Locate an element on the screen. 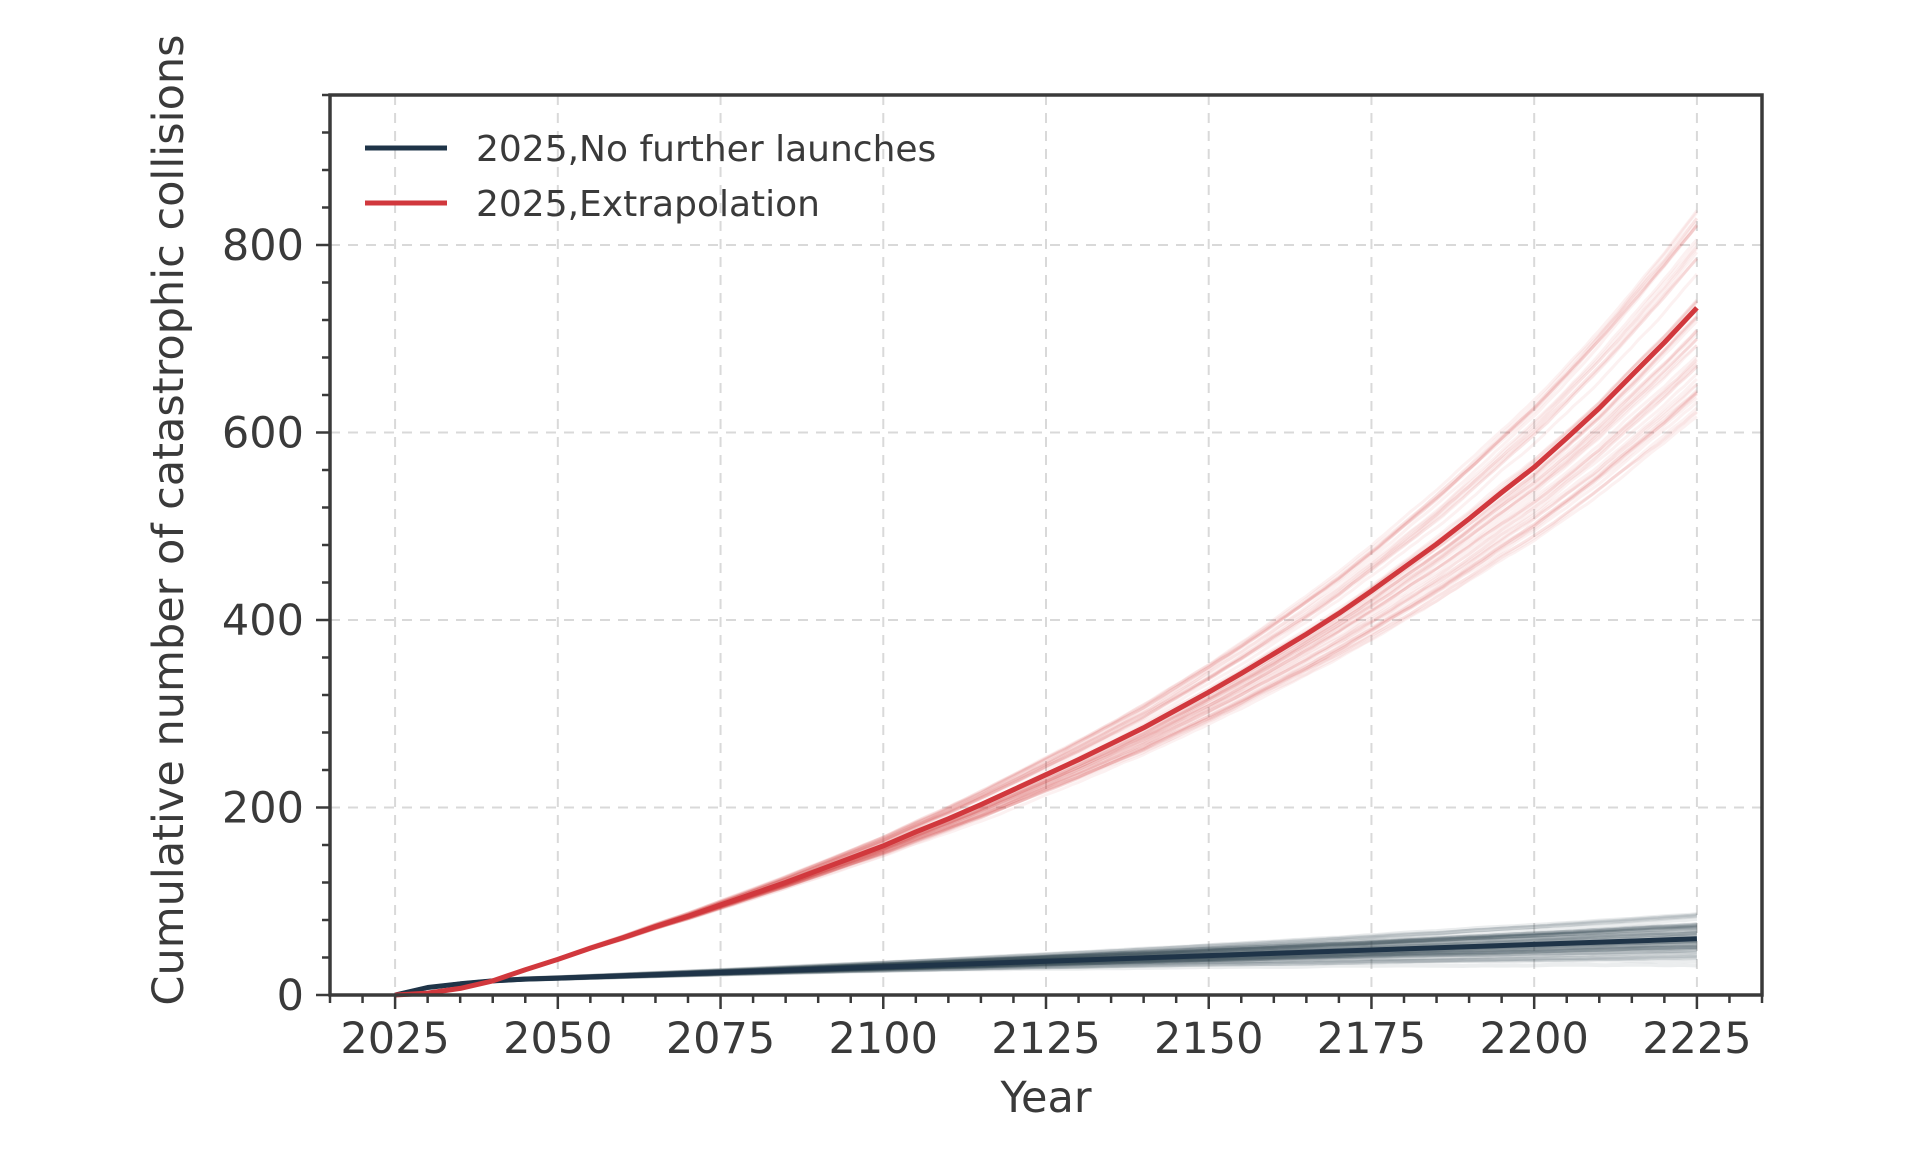 This screenshot has height=1171, width=1920. y-tick-labels: 0 200 400 600 800 is located at coordinates (263, 621).